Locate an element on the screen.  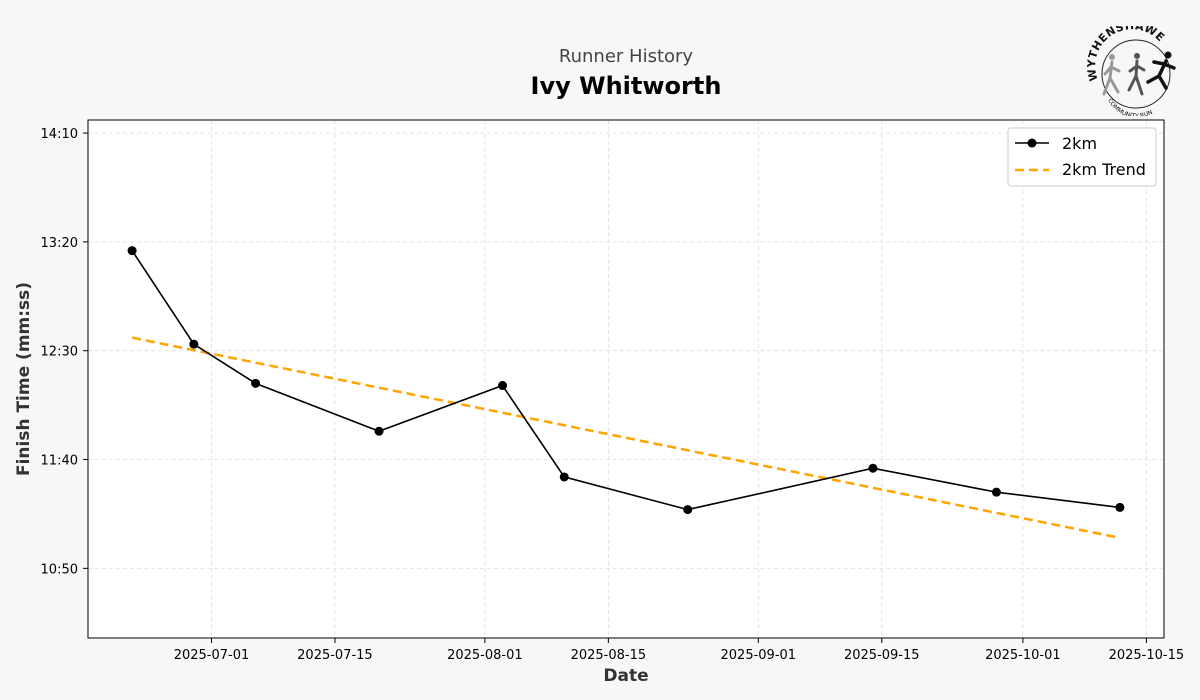
runner-light-icon is located at coordinates (1111, 75).